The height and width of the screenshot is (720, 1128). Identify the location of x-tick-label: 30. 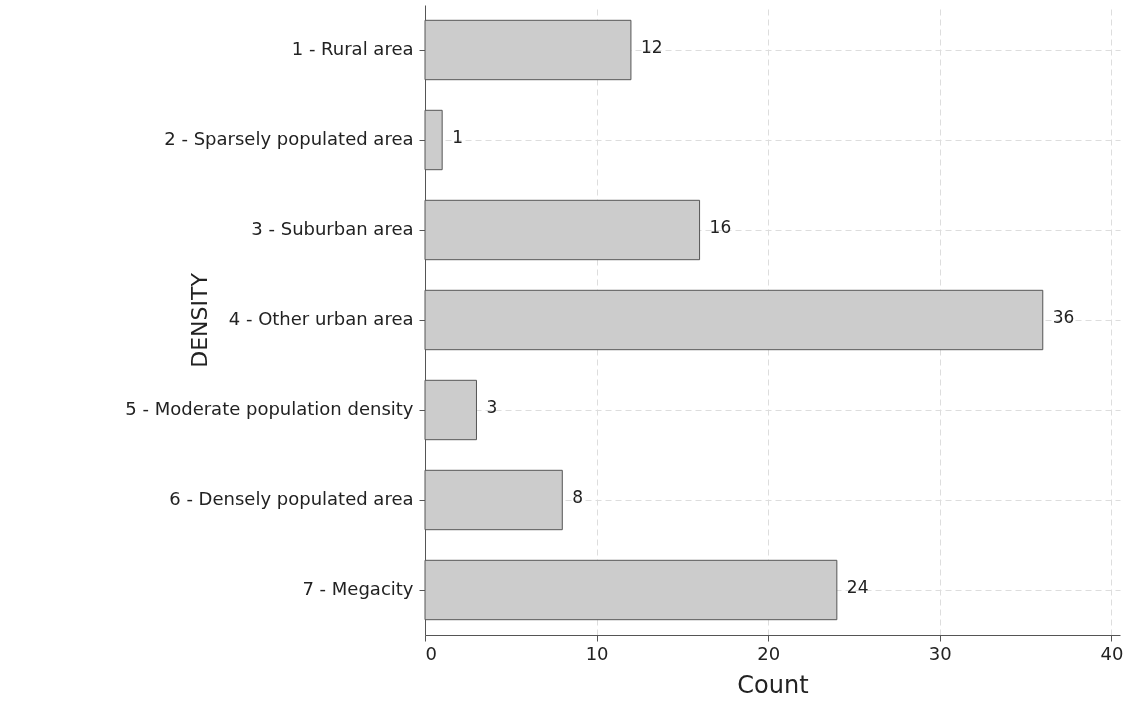
(940, 653).